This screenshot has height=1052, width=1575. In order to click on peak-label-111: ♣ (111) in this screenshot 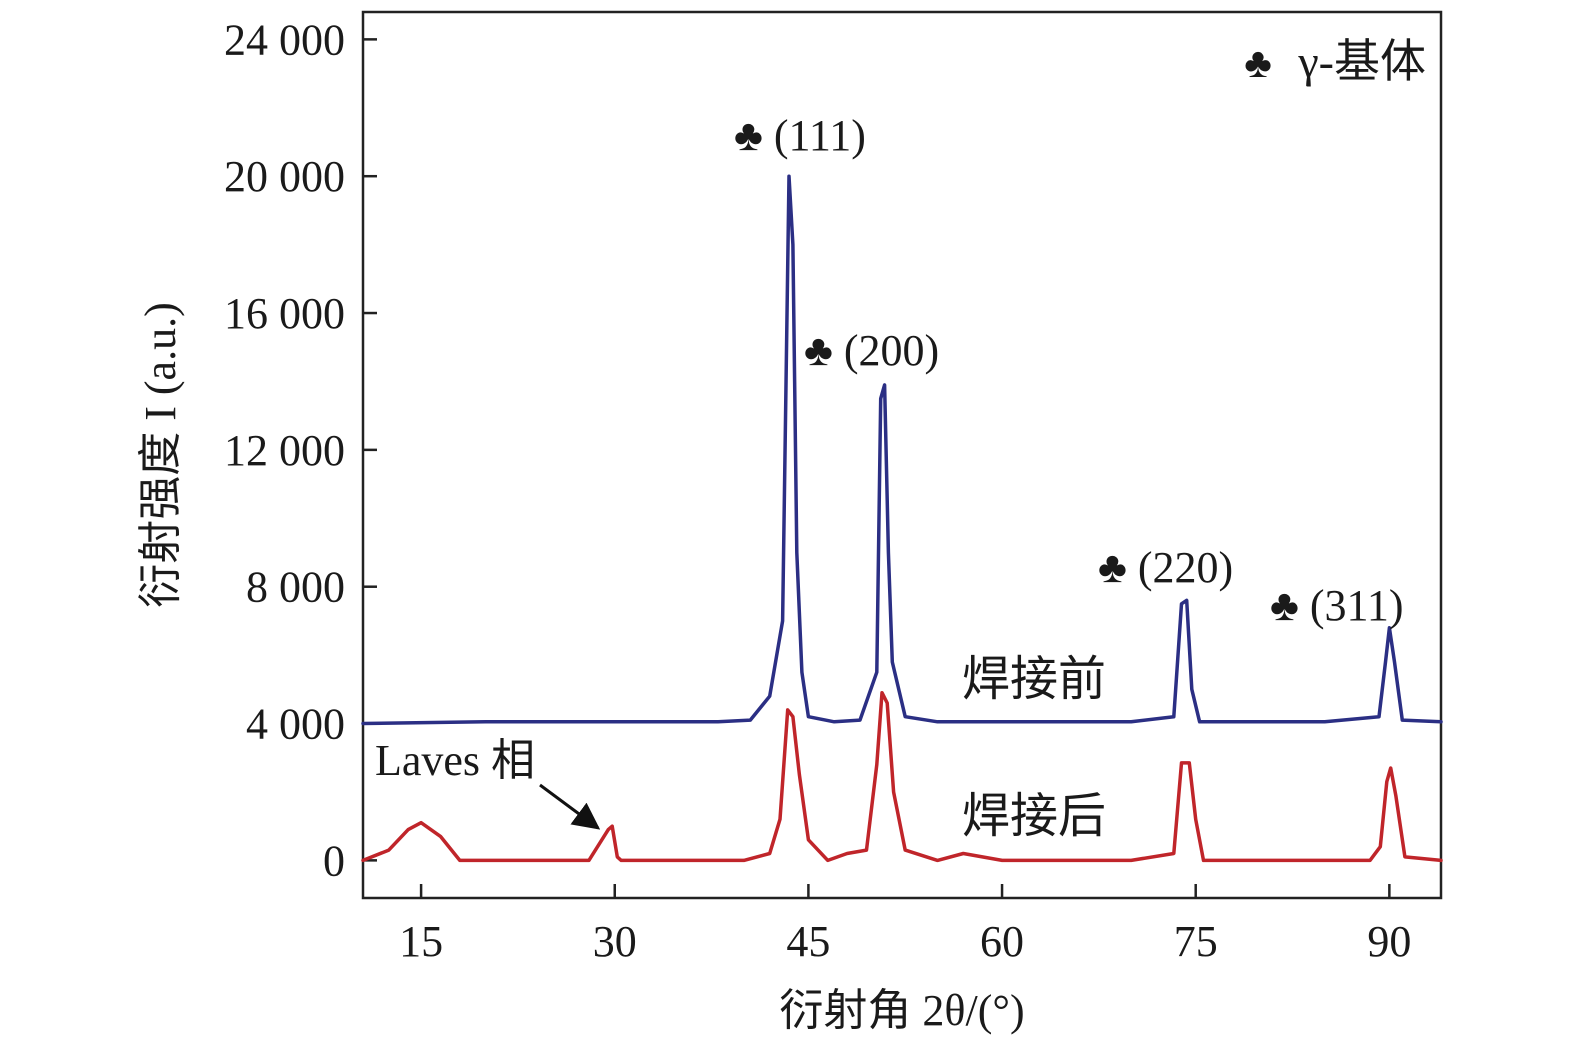, I will do `click(800, 135)`.